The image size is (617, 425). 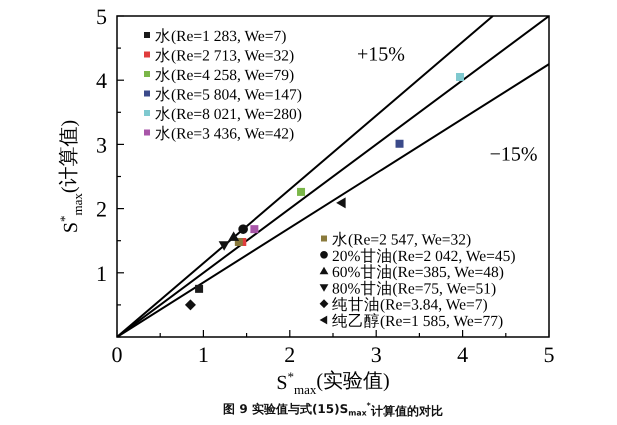 What do you see at coordinates (101, 273) in the screenshot?
I see `y-tick-label: 1` at bounding box center [101, 273].